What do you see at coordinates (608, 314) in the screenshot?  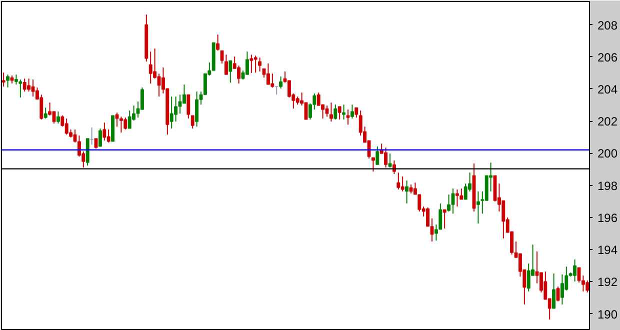 I see `y-tick-label: 190` at bounding box center [608, 314].